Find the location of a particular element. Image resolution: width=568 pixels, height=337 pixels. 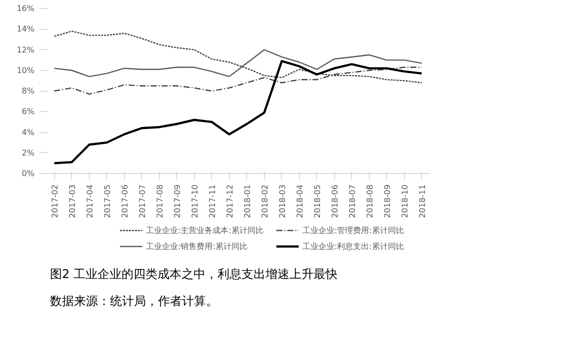

x-tick-label: 2017-07 is located at coordinates (142, 201).